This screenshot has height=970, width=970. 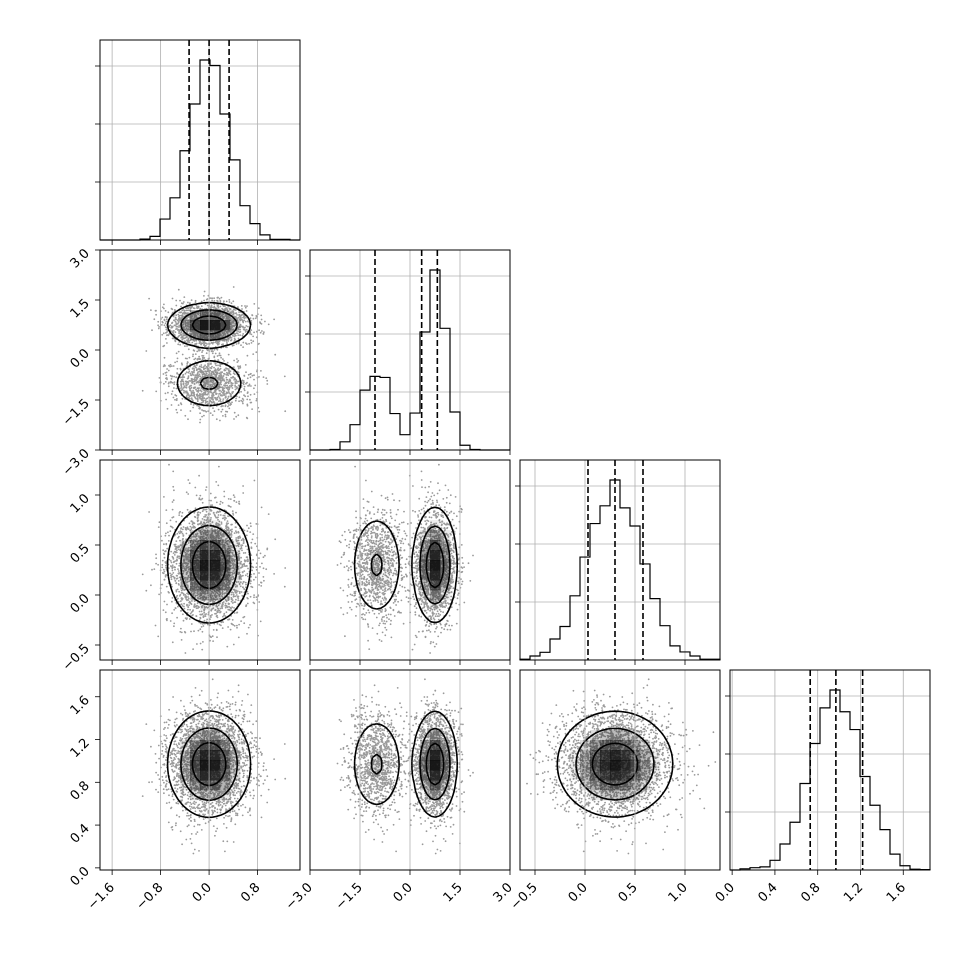 What do you see at coordinates (896, 892) in the screenshot?
I see `x-tick-label: 1.6` at bounding box center [896, 892].